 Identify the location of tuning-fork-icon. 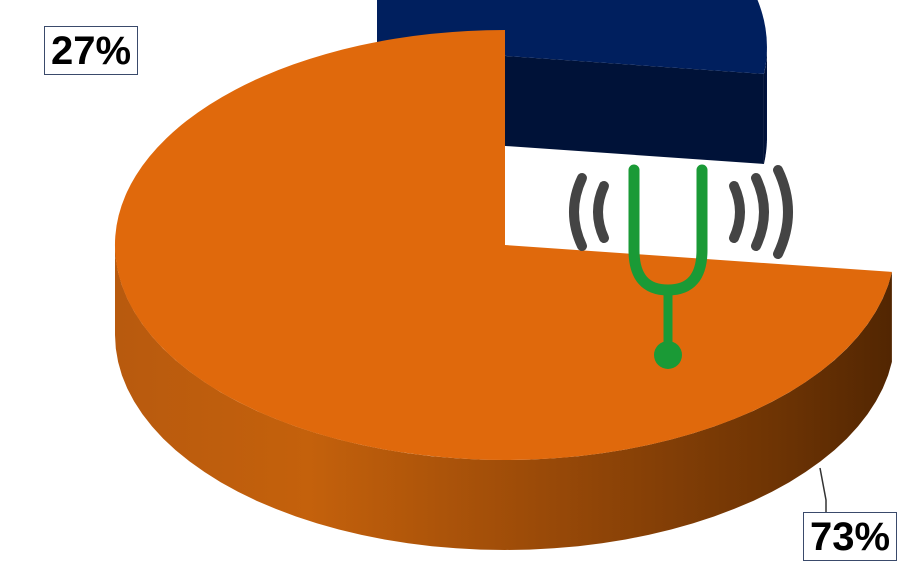
(681, 266).